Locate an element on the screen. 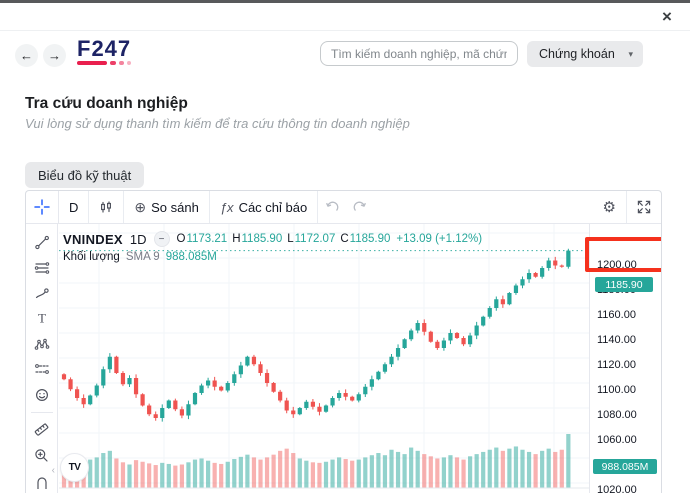 This screenshot has height=493, width=690. ruler-icon is located at coordinates (41, 430).